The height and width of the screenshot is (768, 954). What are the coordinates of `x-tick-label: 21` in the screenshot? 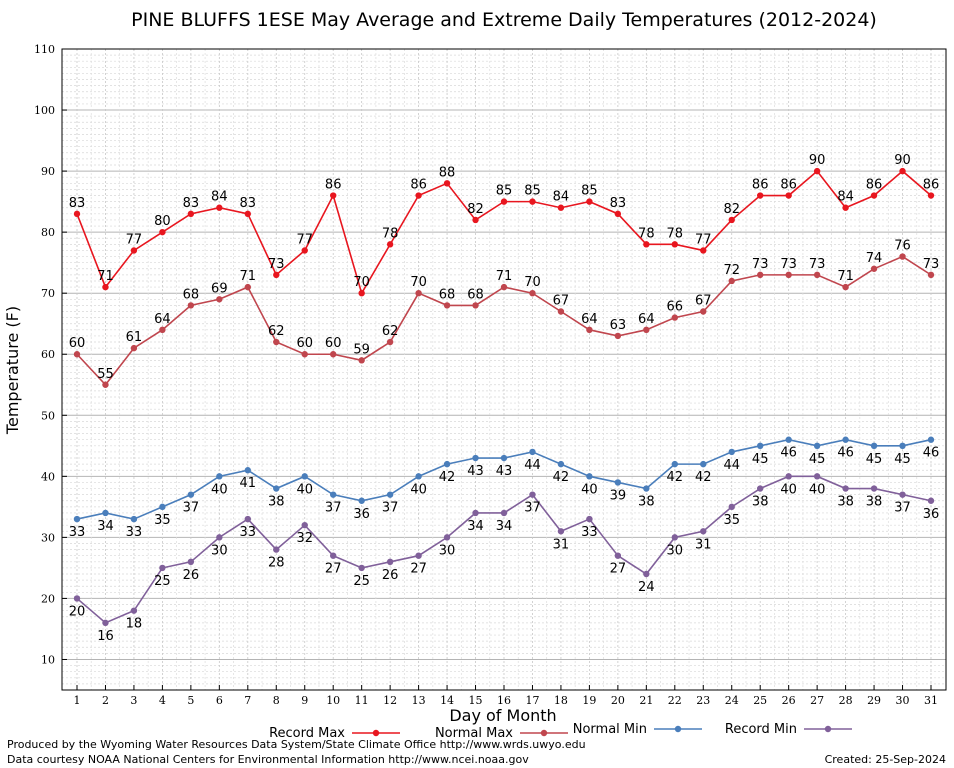 It's located at (646, 700).